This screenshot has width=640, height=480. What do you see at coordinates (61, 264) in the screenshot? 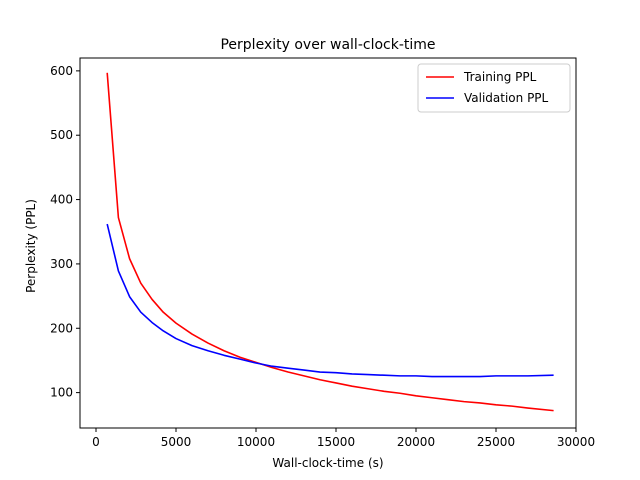
I see `y-tick-label: 300` at bounding box center [61, 264].